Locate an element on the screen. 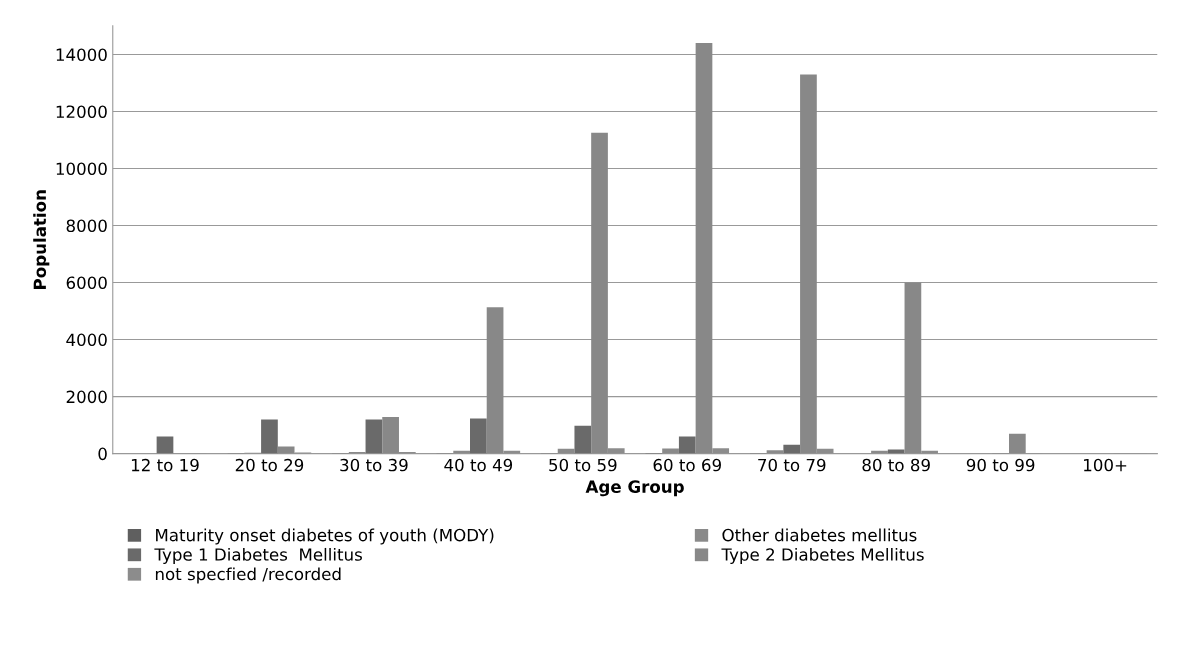 This screenshot has width=1187, height=648. x-tick-label: 30 to 39 is located at coordinates (374, 465).